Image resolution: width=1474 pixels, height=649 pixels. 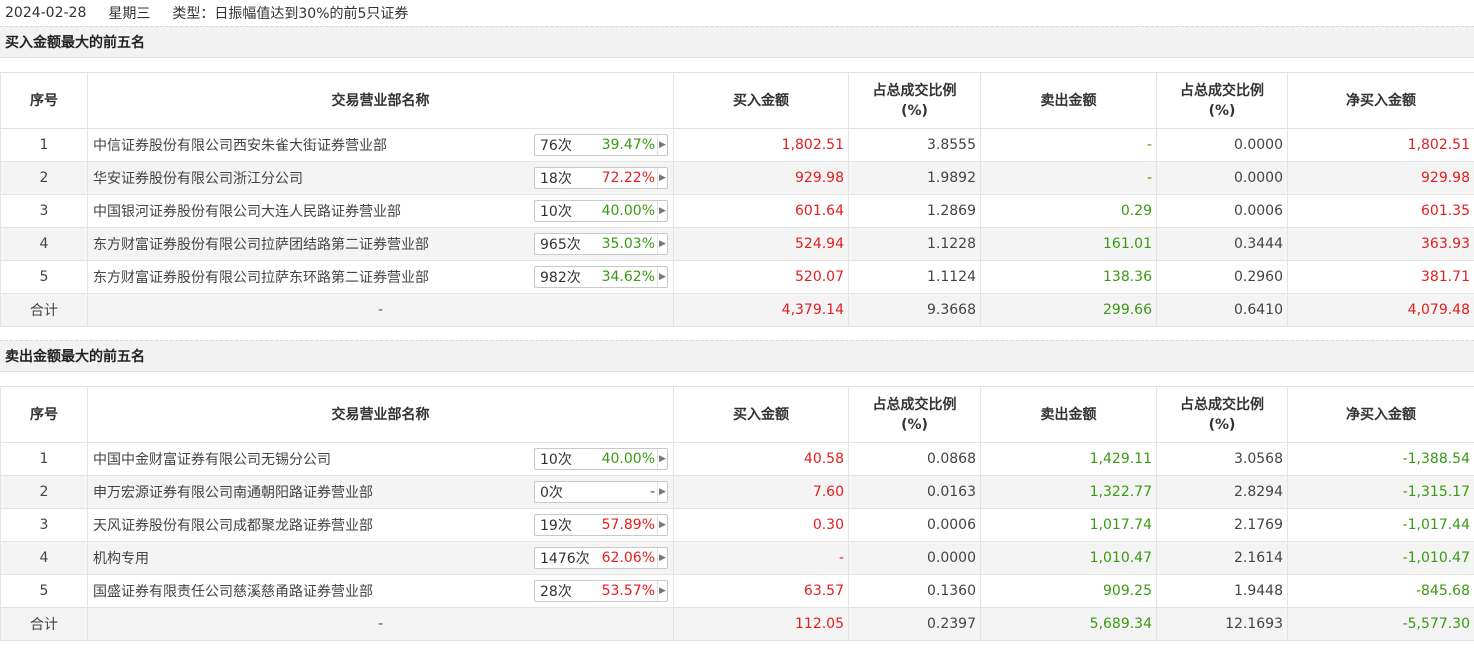 I want to click on buy-ratio: 0.1360, so click(x=914, y=591).